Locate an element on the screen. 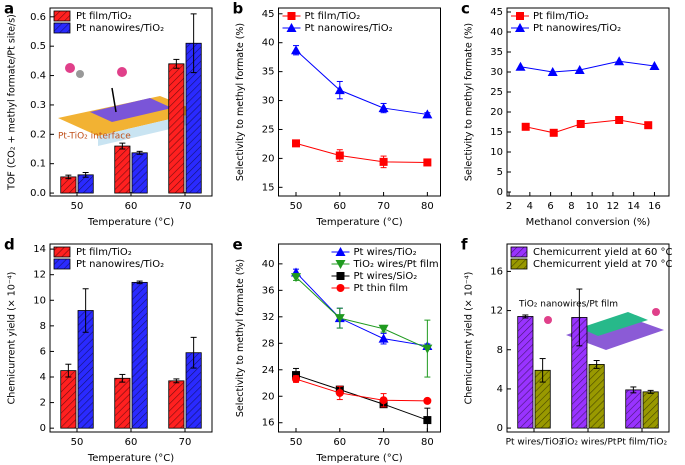  legend-label: TiO₂ wires/Pt film is located at coordinates (396, 264).